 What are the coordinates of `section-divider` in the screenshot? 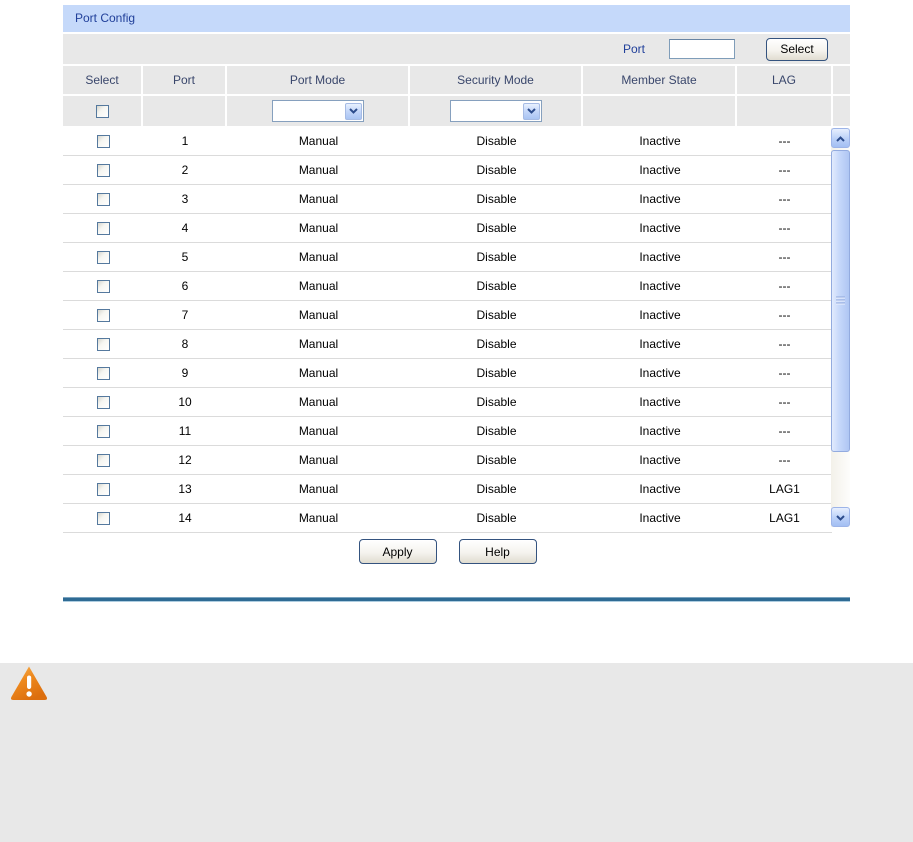 It's located at (456, 599).